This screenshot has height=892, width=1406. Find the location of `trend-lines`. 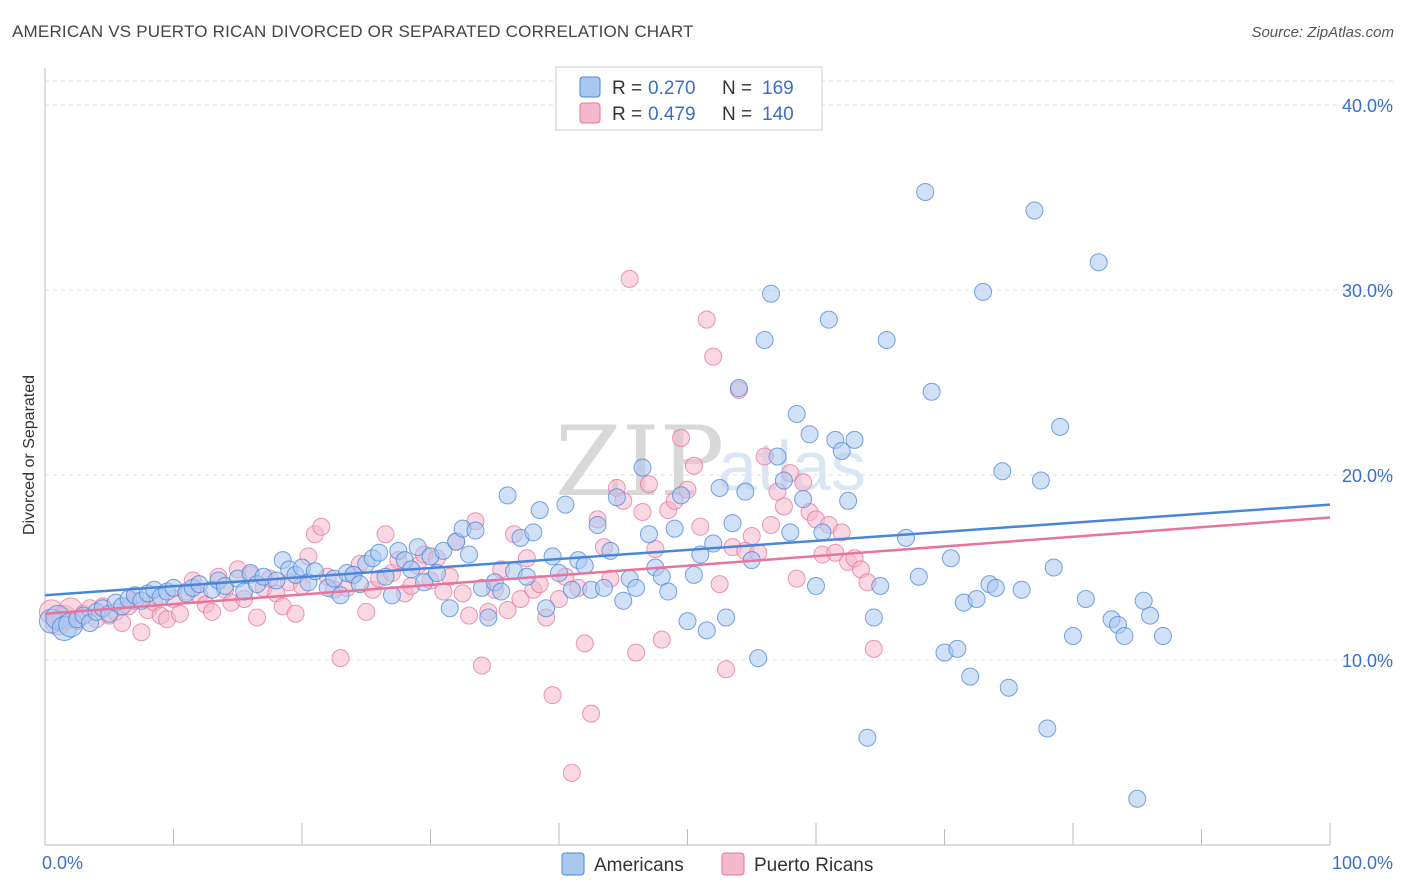

trend-lines is located at coordinates (687, 559).